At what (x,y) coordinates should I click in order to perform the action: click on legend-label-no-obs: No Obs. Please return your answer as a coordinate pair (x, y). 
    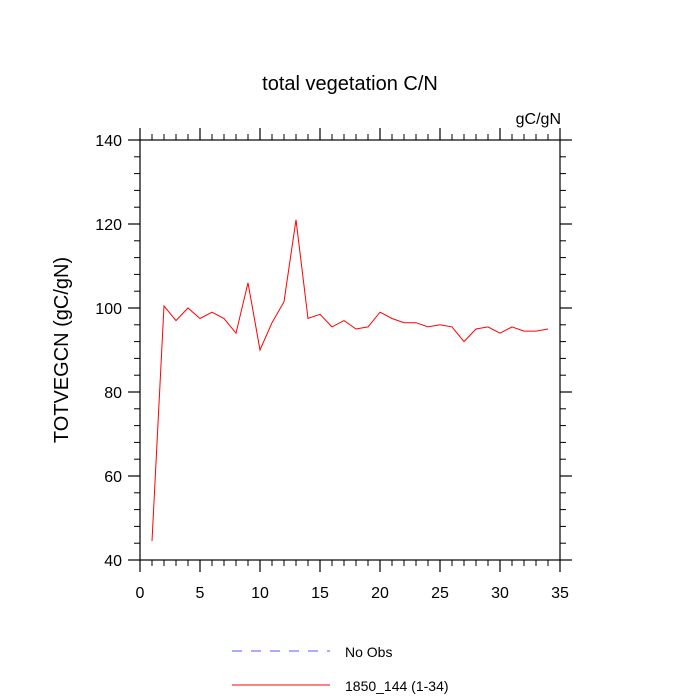
    Looking at the image, I should click on (368, 652).